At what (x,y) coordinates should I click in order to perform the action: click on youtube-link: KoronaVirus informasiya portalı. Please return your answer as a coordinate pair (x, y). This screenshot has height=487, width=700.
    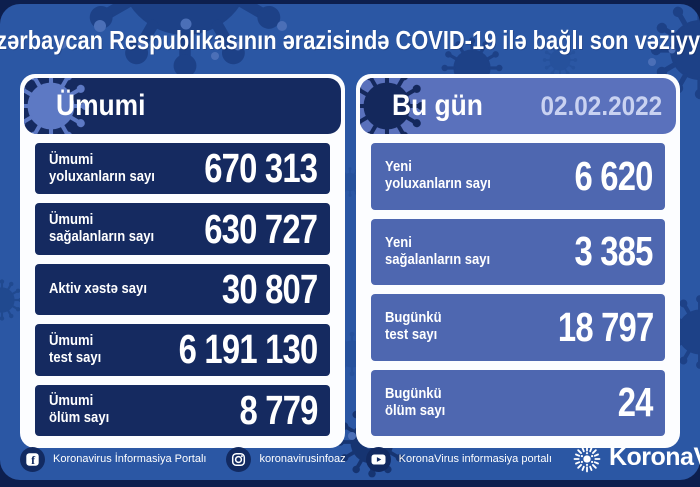
    Looking at the image, I should click on (458, 459).